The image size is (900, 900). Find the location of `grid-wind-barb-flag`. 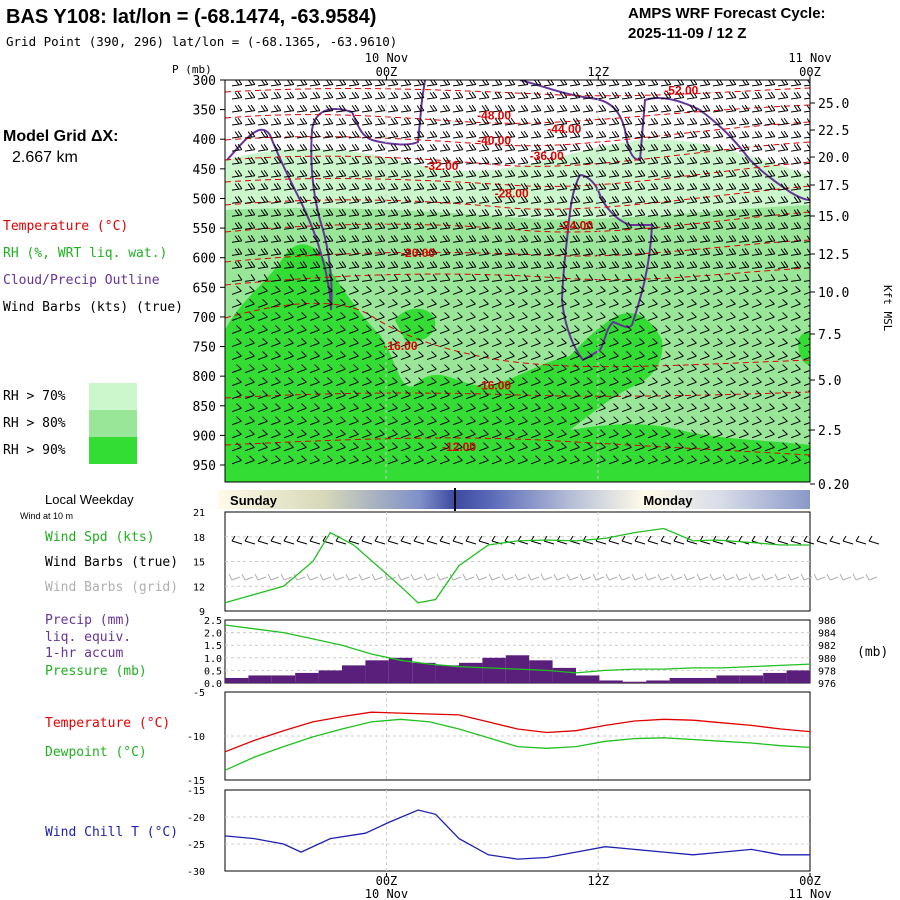

grid-wind-barb-flag is located at coordinates (243, 577).